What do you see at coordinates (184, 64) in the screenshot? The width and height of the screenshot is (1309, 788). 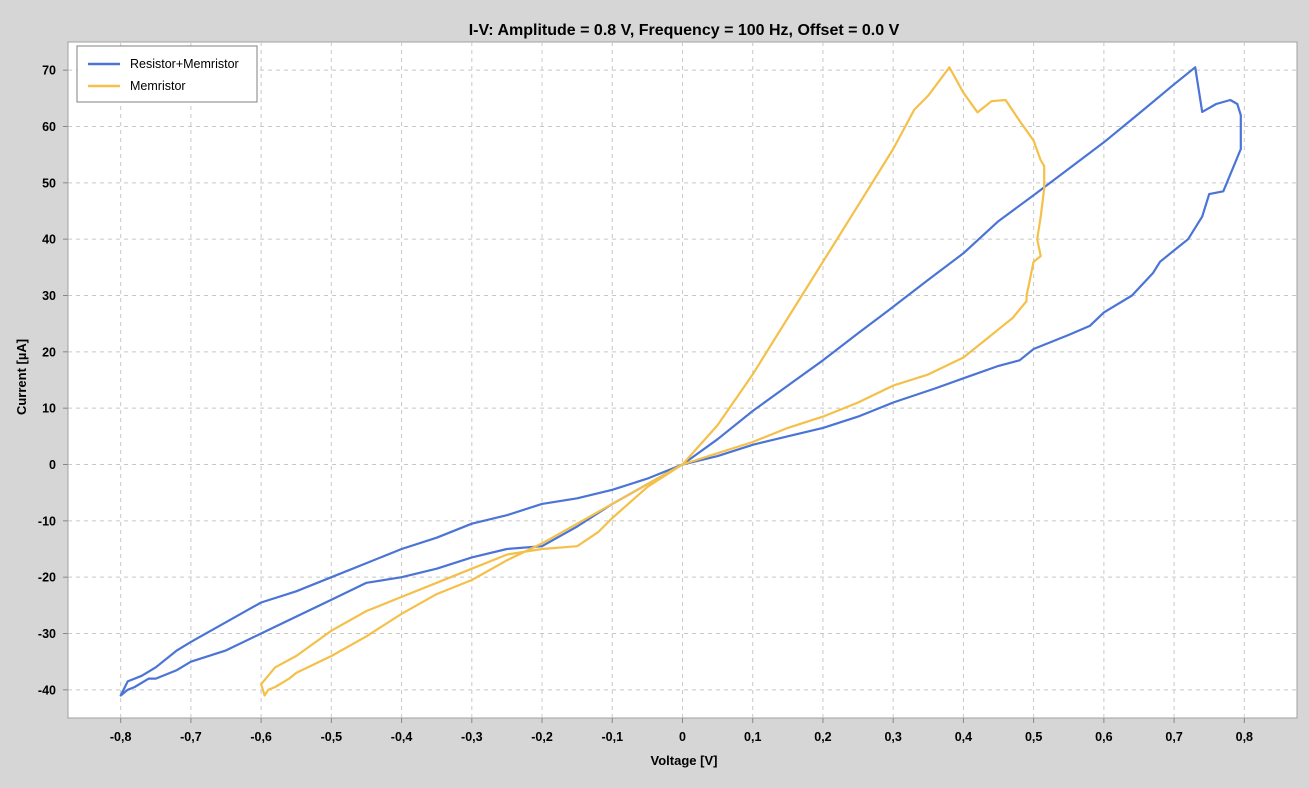 I see `legend-label-resistor-memristor: Resistor+Memristor` at bounding box center [184, 64].